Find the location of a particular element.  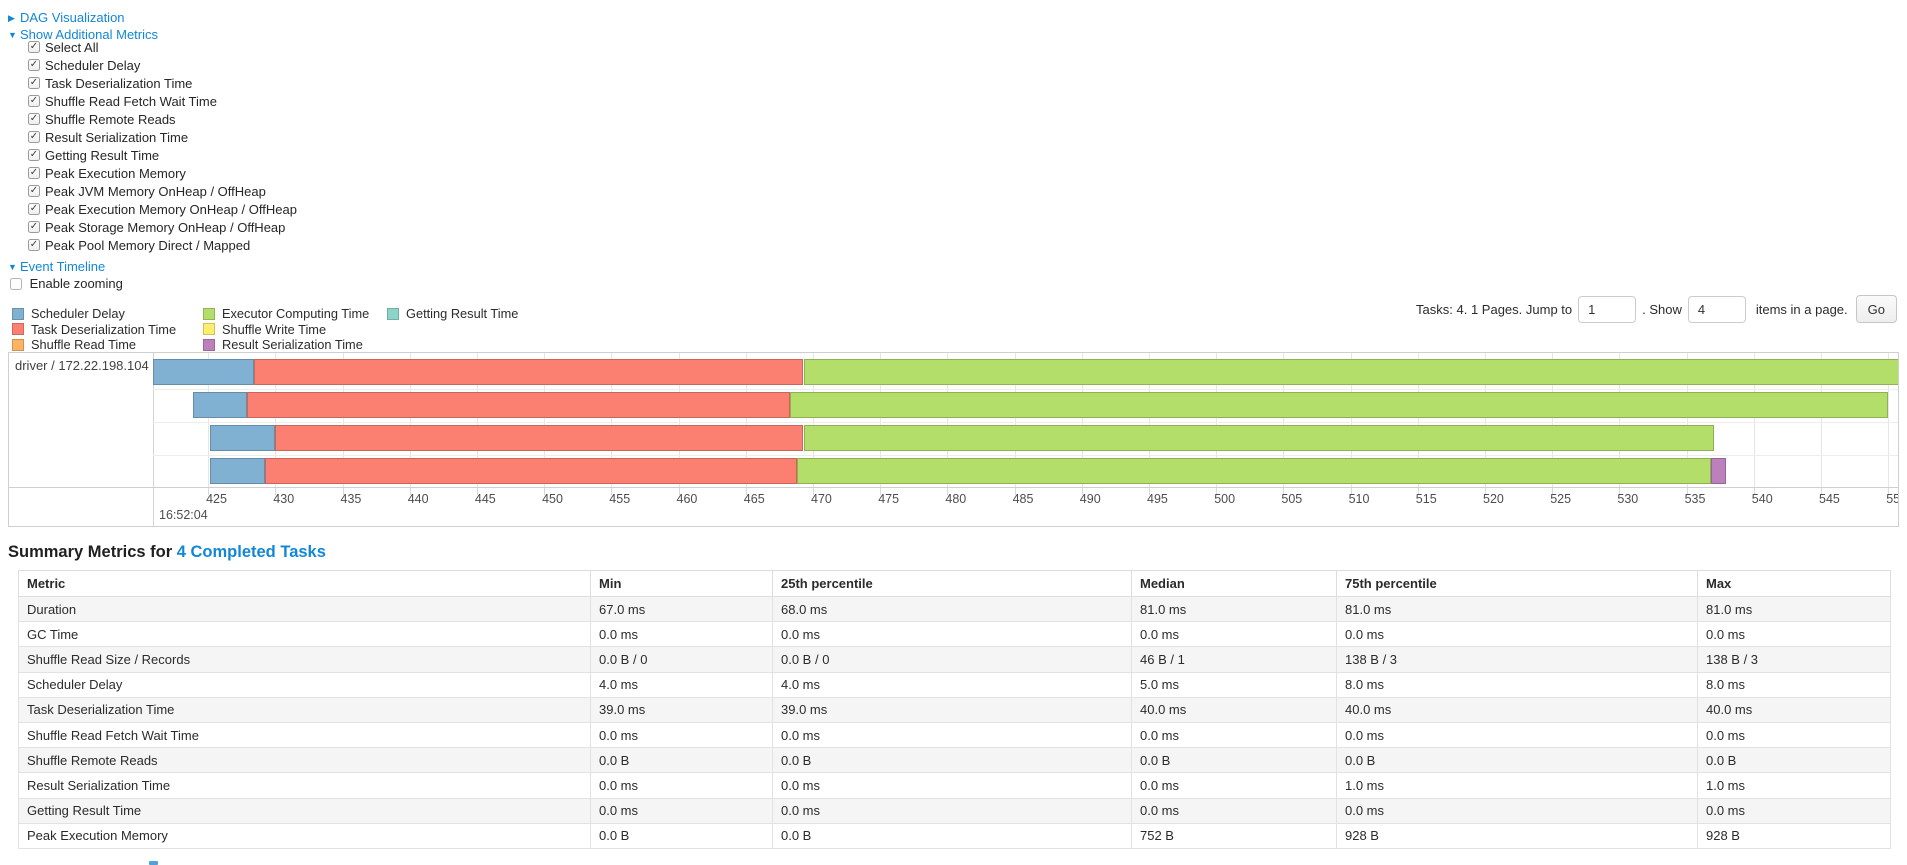

checkbox-result-serialization-time: ✓ is located at coordinates (34, 137).